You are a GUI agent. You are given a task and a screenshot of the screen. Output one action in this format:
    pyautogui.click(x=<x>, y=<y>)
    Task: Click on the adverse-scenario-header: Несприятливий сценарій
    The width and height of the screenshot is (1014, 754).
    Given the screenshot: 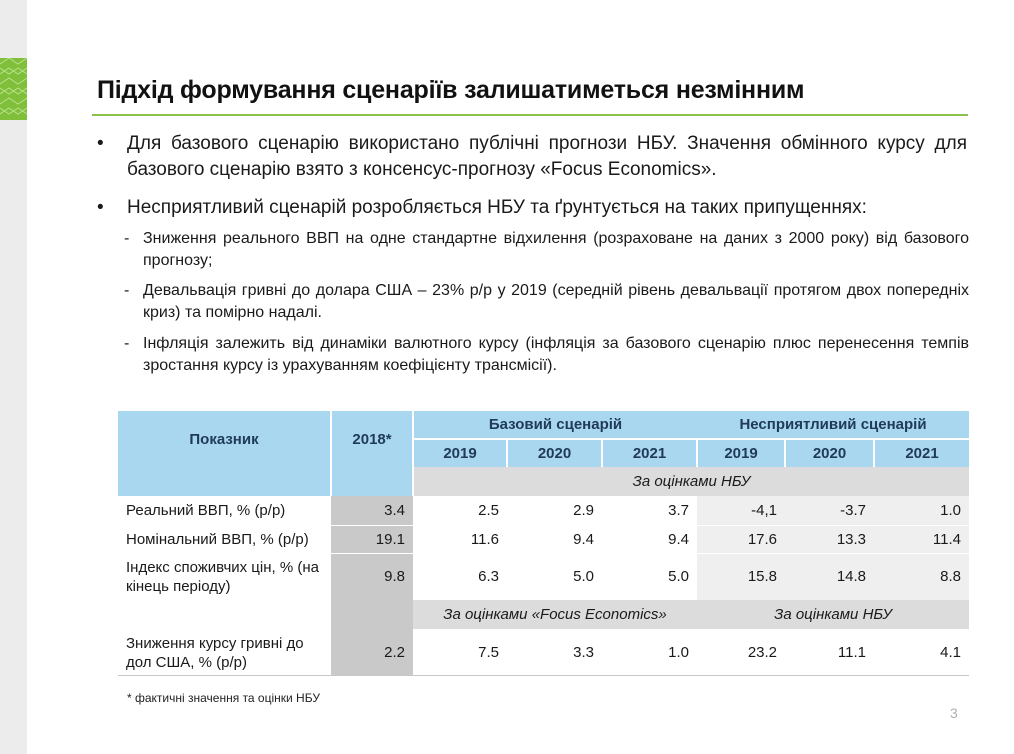 What is the action you would take?
    pyautogui.click(x=833, y=425)
    